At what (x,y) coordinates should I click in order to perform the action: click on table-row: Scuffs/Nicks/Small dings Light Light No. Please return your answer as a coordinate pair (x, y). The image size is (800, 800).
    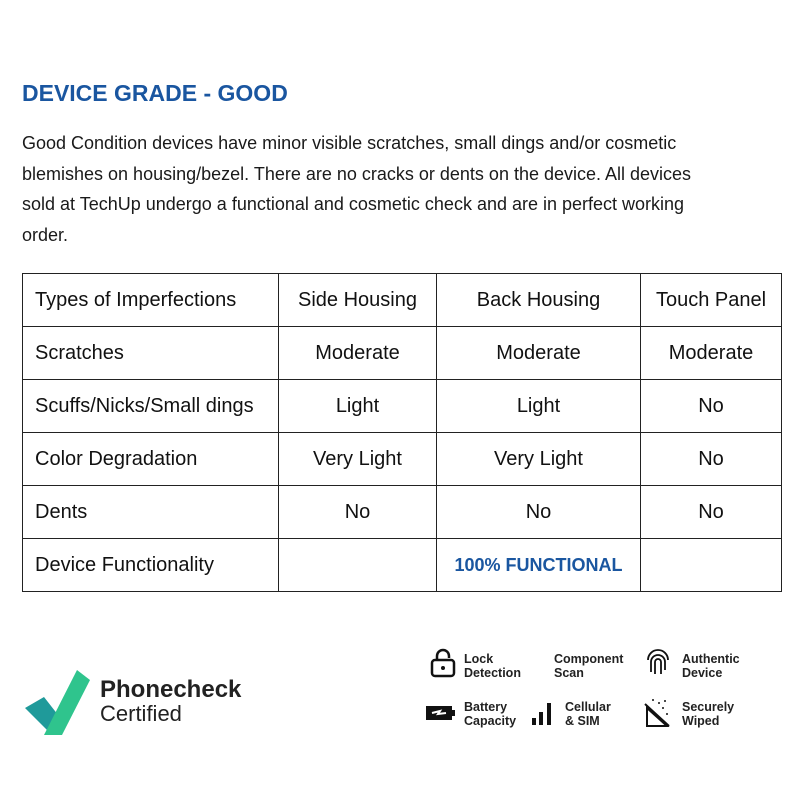
    Looking at the image, I should click on (402, 406).